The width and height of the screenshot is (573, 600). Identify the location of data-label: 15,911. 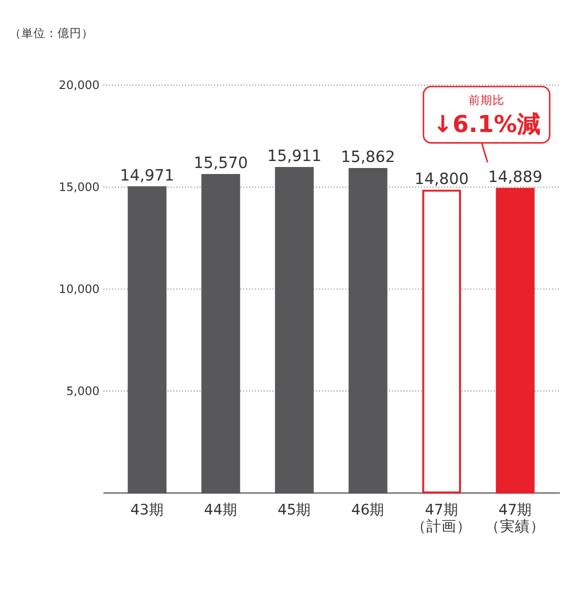
(294, 156).